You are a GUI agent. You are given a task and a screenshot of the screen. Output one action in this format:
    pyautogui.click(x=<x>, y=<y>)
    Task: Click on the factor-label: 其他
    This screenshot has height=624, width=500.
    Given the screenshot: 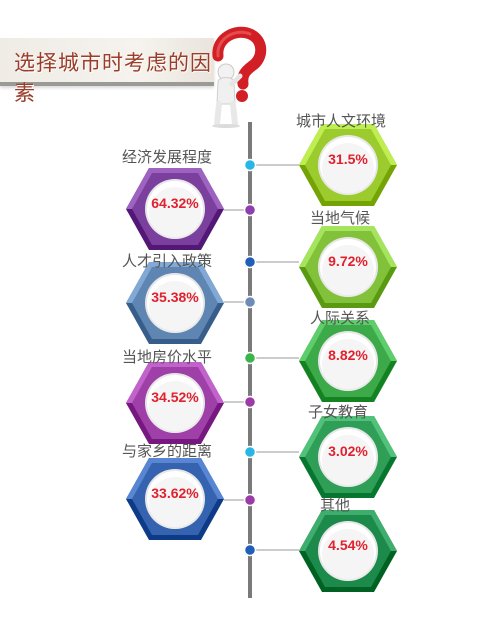 What is the action you would take?
    pyautogui.click(x=335, y=505)
    